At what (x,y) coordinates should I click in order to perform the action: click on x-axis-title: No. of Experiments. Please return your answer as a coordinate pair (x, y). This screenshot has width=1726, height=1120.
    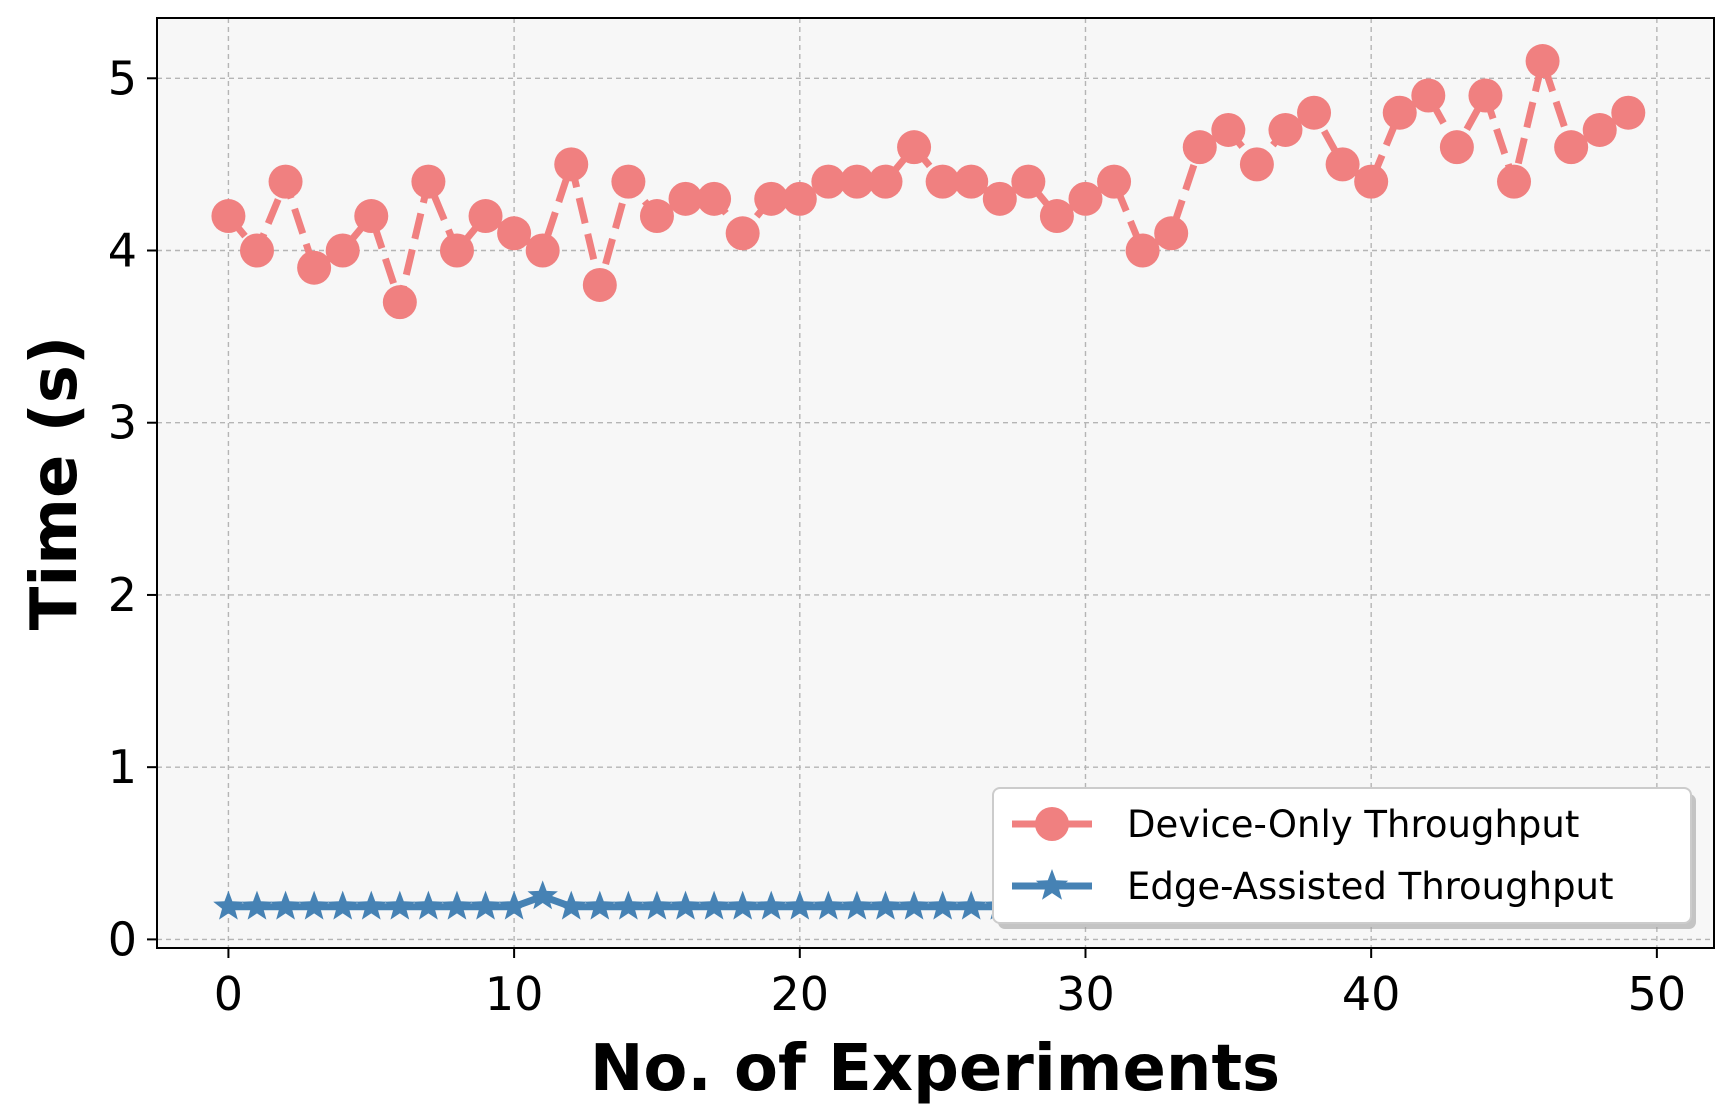
    Looking at the image, I should click on (935, 1069).